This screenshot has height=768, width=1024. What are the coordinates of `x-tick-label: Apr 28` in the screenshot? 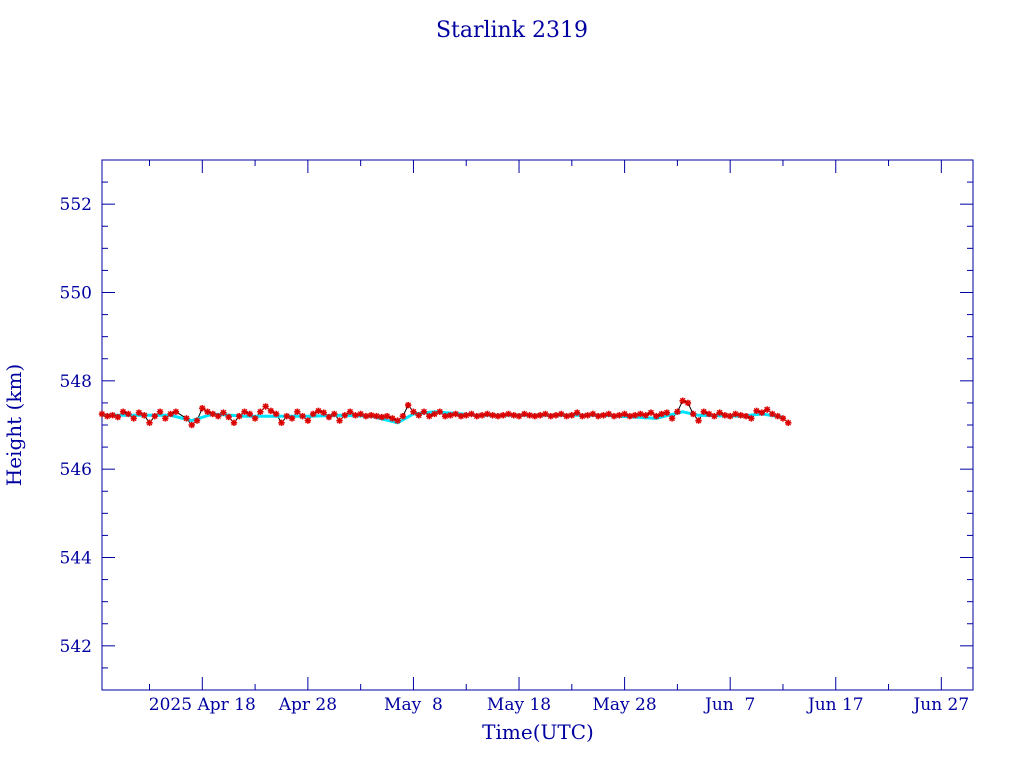 It's located at (307, 705).